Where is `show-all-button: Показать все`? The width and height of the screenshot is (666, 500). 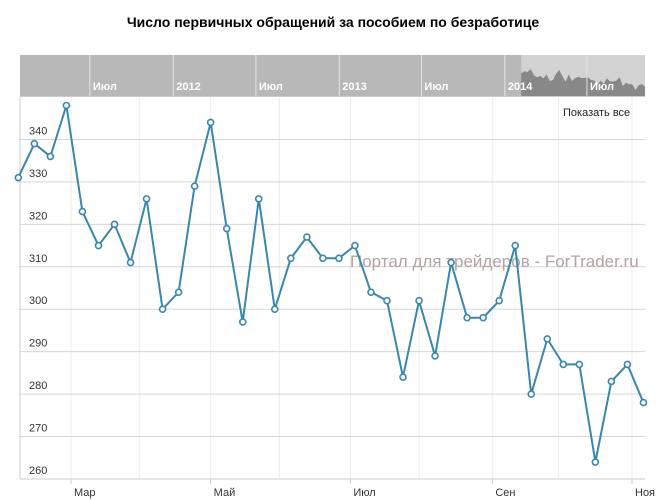
show-all-button: Показать все is located at coordinates (596, 113).